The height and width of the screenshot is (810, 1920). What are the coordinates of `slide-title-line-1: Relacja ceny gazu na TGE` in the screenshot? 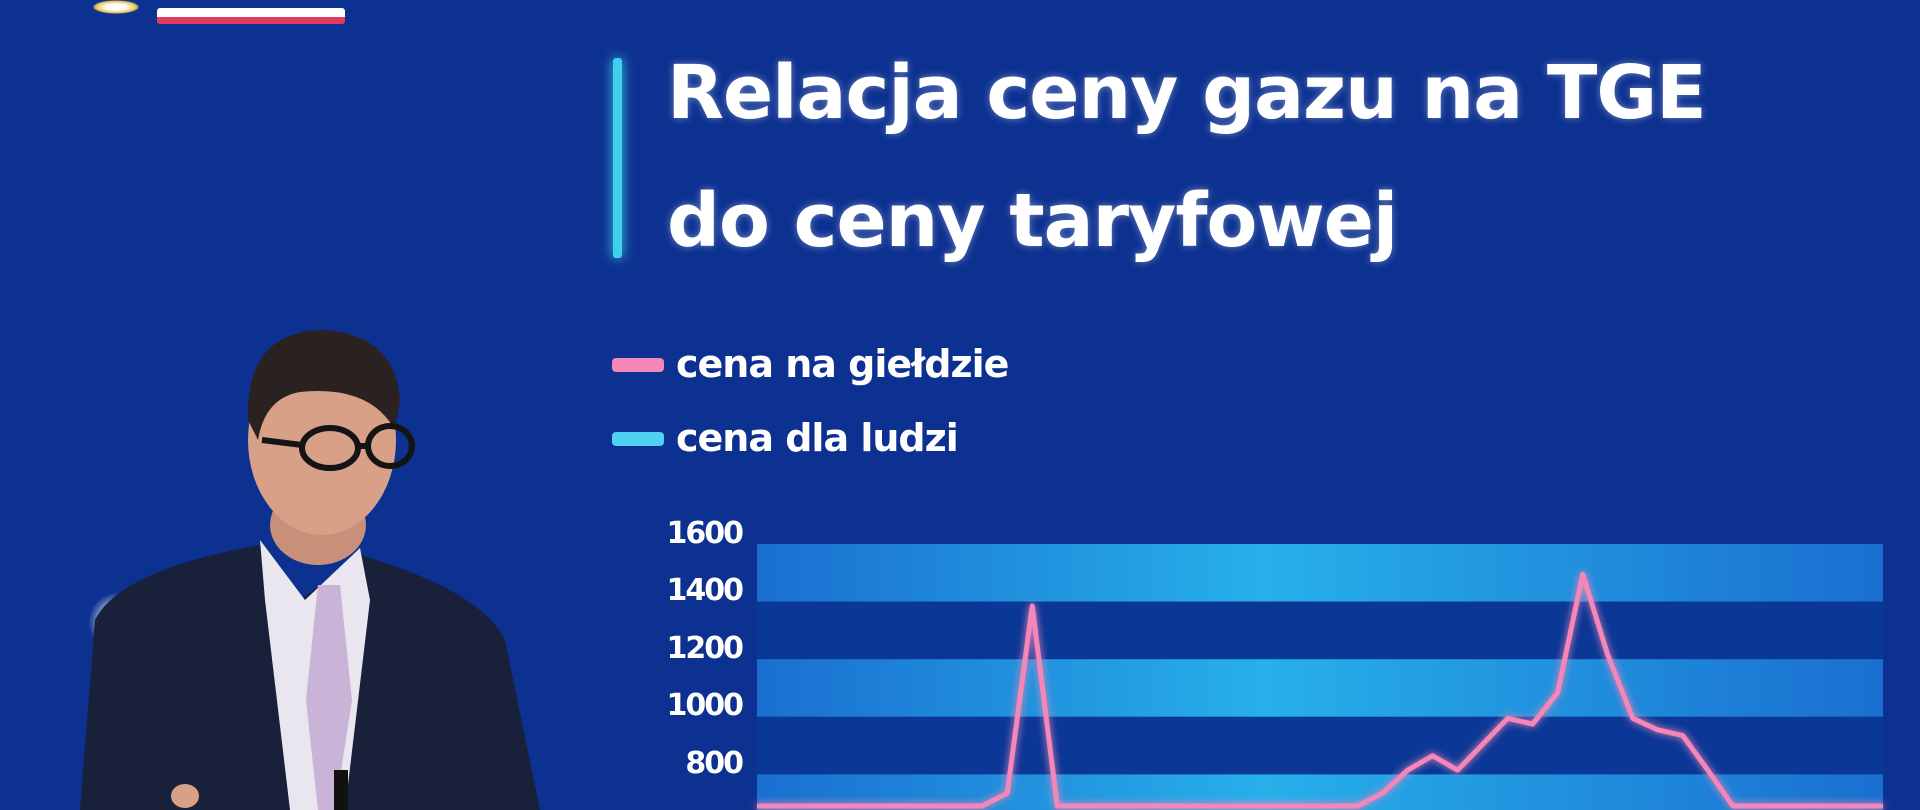 It's located at (1187, 93).